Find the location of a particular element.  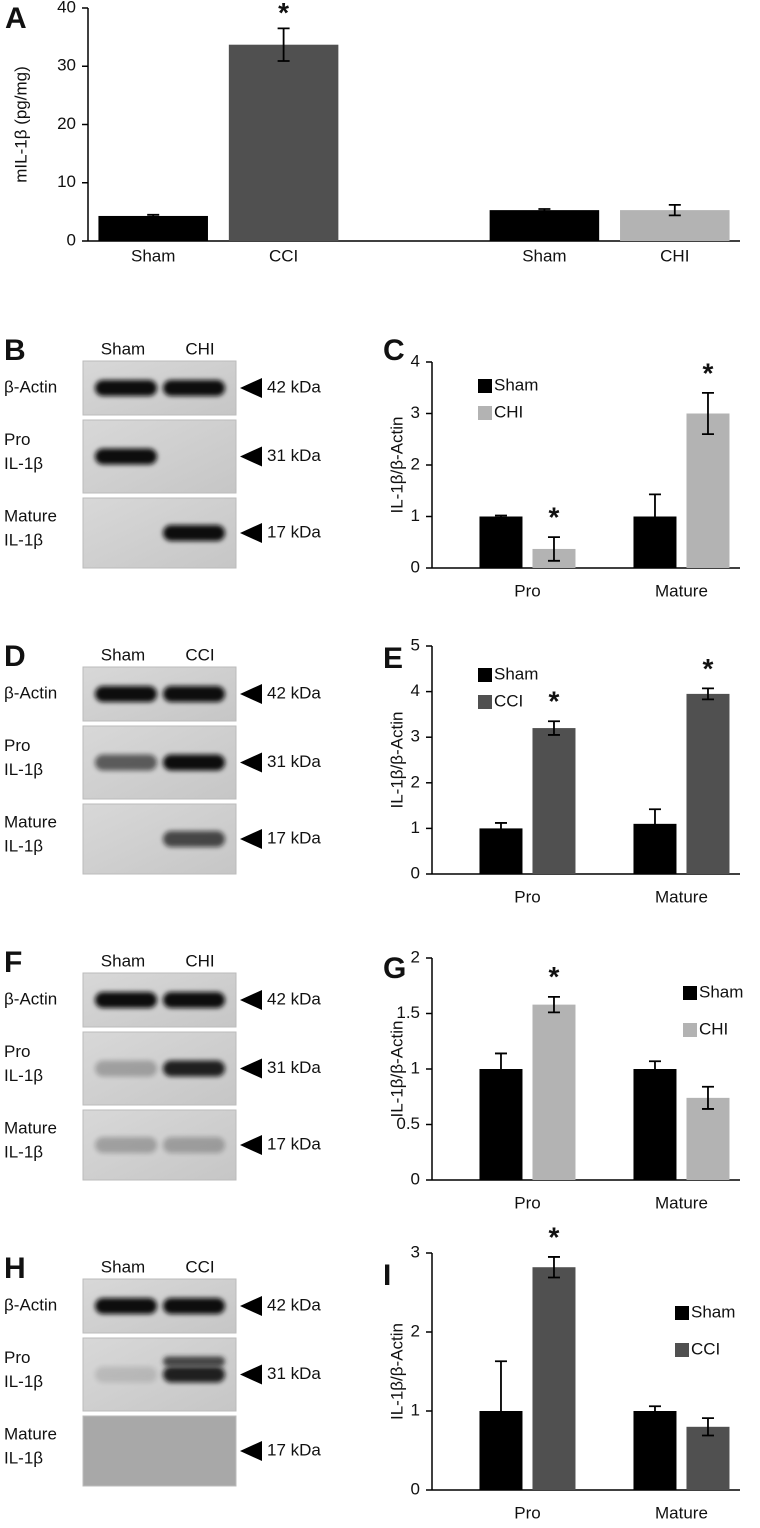

y-tick-label: 40 is located at coordinates (66, 8).